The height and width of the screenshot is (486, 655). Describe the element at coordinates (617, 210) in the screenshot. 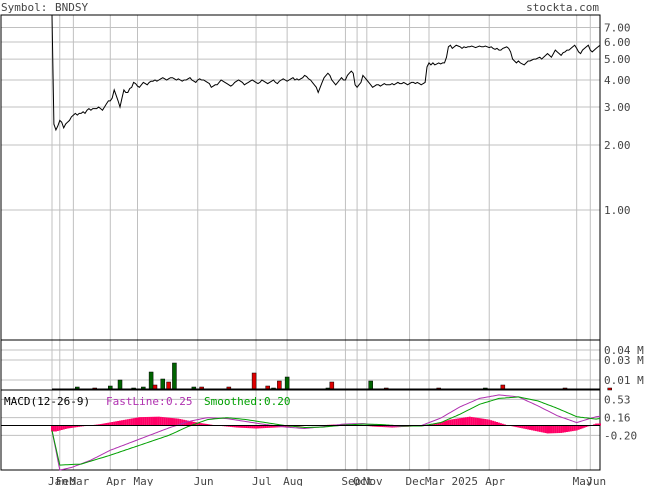

I see `price-tick-label: 1.00` at that location.